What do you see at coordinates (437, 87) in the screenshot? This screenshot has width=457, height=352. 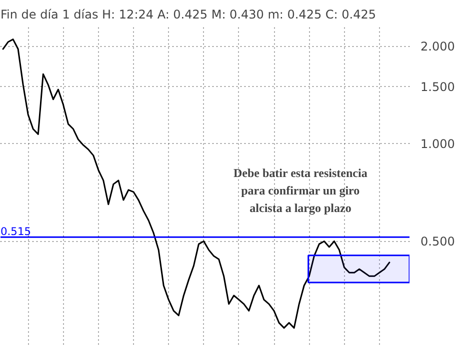 I see `y-tick-label: 1.500` at bounding box center [437, 87].